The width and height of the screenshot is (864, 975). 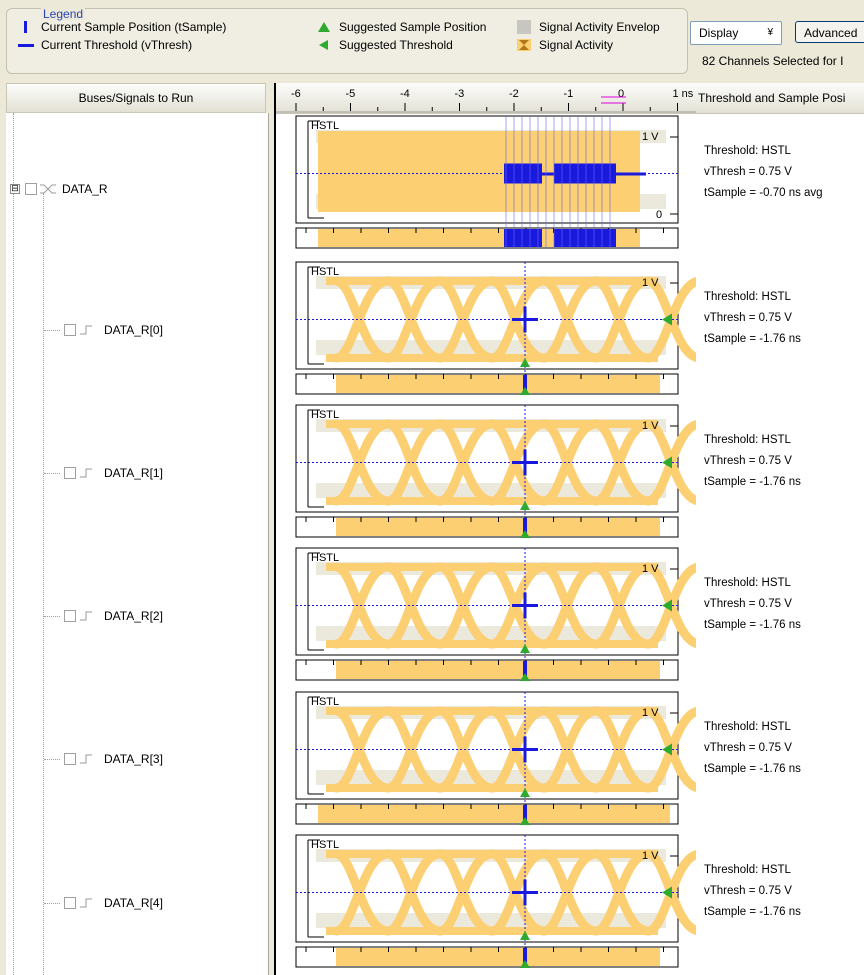 I want to click on signal-label: DATA_R[2], so click(x=133, y=616).